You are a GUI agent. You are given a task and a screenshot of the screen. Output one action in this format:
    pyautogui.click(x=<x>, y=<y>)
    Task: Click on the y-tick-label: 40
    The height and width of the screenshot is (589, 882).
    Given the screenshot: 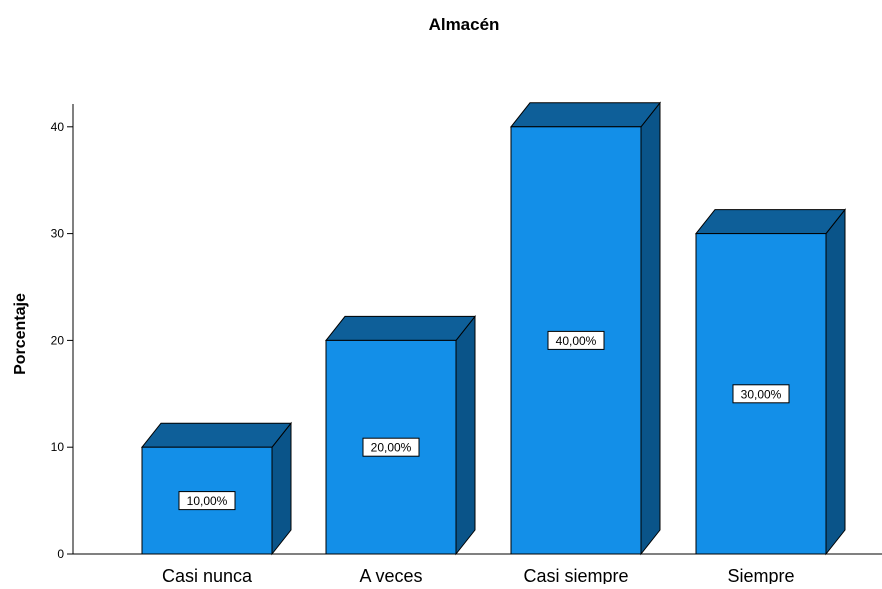 What is the action you would take?
    pyautogui.click(x=58, y=127)
    